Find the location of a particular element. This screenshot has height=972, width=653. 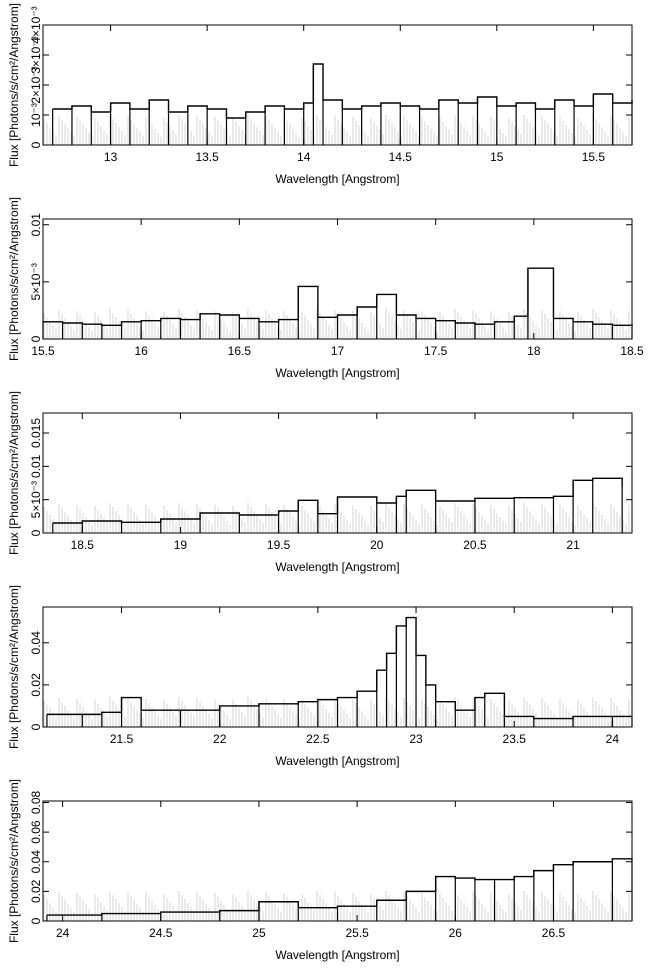

y-tick-label-3: 0.06 is located at coordinates (36, 832).